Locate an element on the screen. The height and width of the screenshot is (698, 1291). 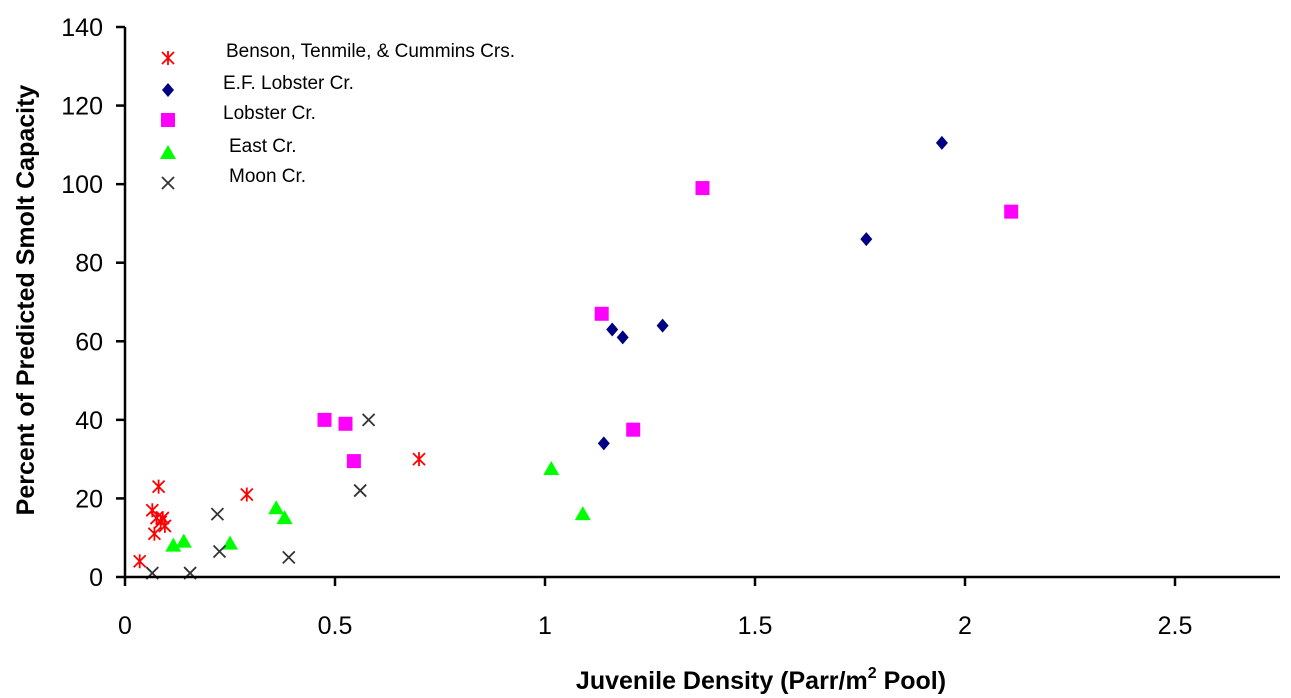
legend-item: Lobster Cr. is located at coordinates (238, 115).